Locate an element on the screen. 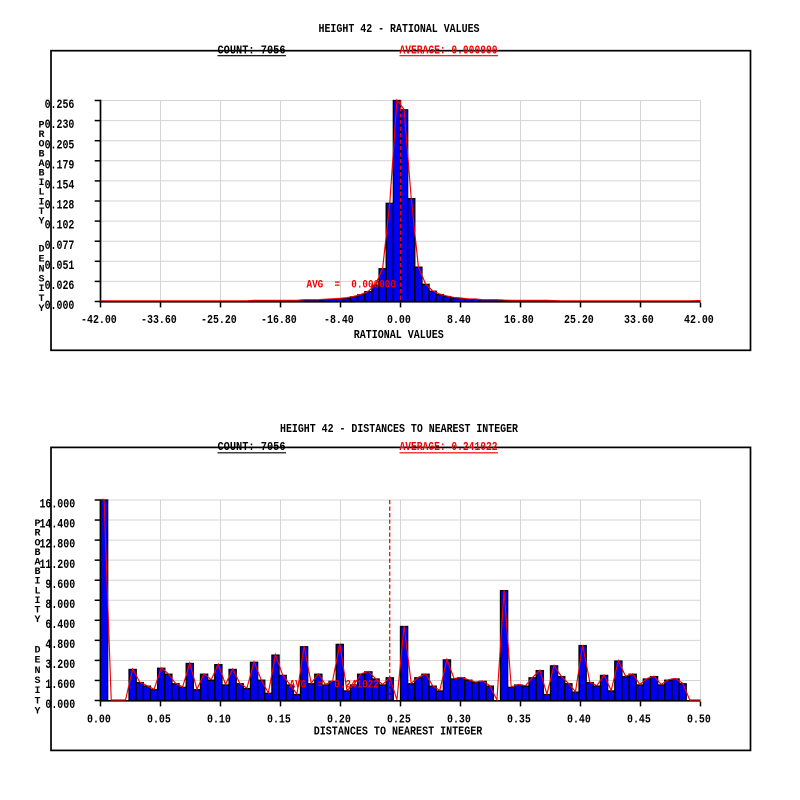  svg-text: 0.051 is located at coordinates (60, 266).